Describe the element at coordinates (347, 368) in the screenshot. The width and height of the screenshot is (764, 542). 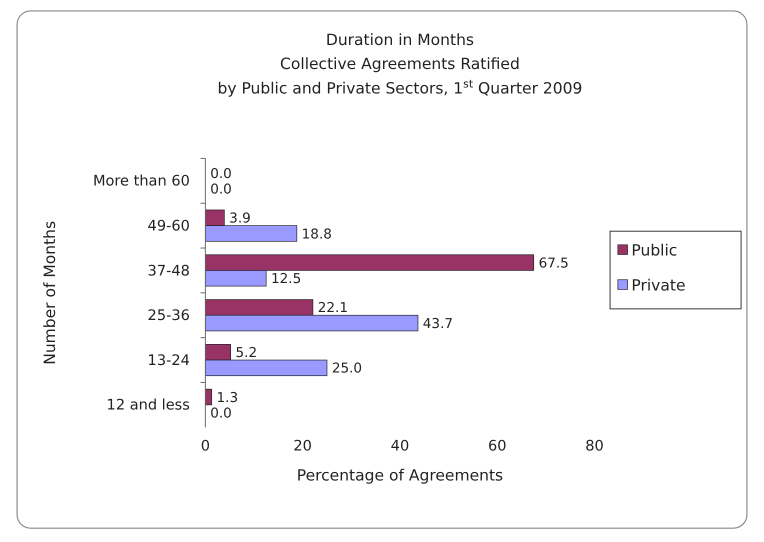
I see `data-label: 25.0` at that location.